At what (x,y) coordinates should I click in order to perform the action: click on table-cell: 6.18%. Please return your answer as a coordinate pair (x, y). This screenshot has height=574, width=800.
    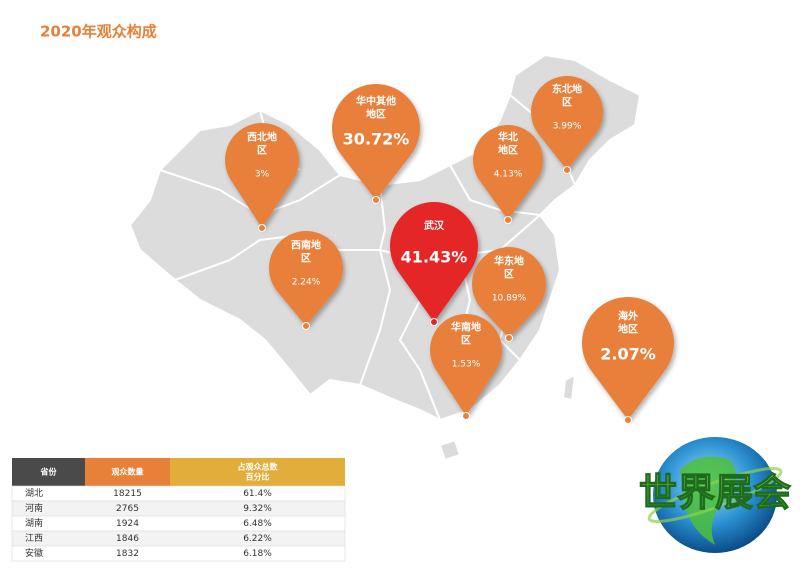
    Looking at the image, I should click on (257, 554).